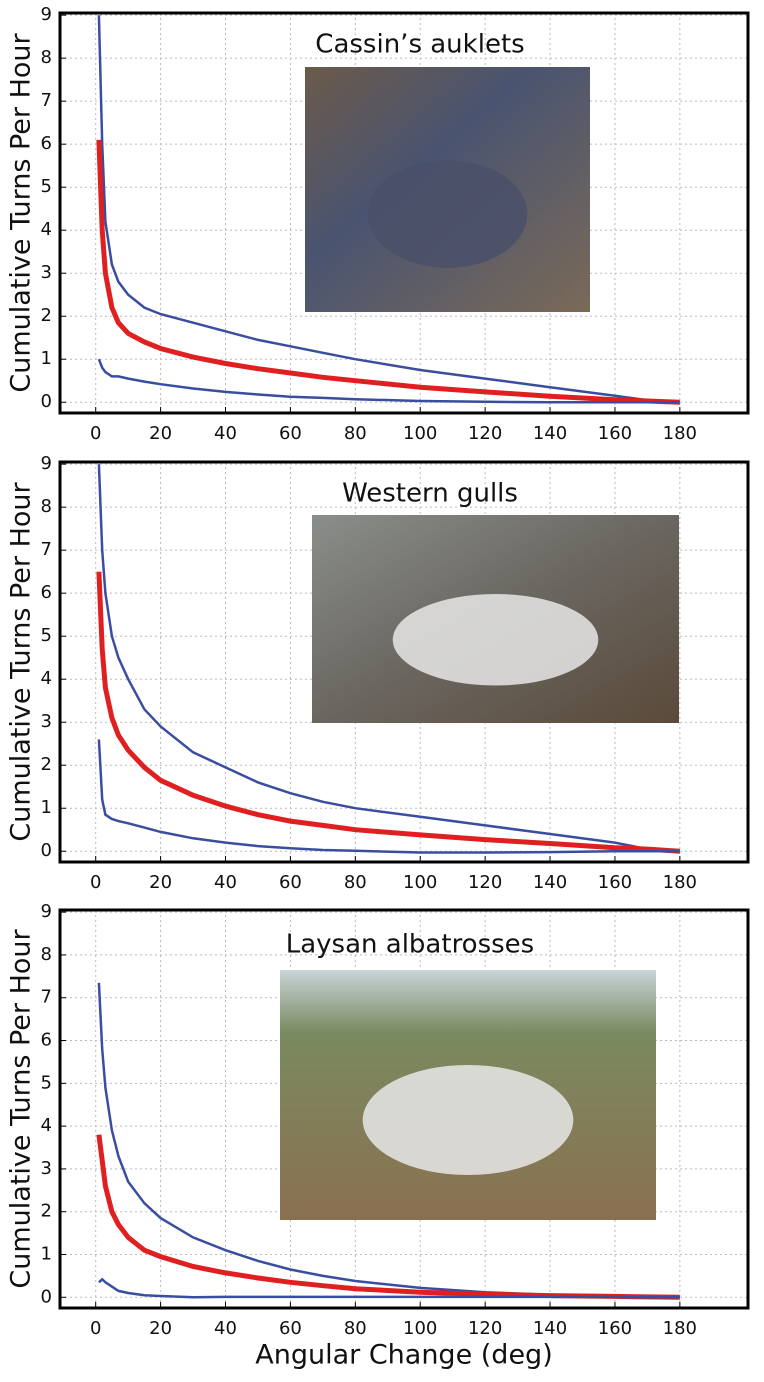 The image size is (764, 1382). Describe the element at coordinates (410, 945) in the screenshot. I see `chart-title: Laysan albatrosses` at that location.